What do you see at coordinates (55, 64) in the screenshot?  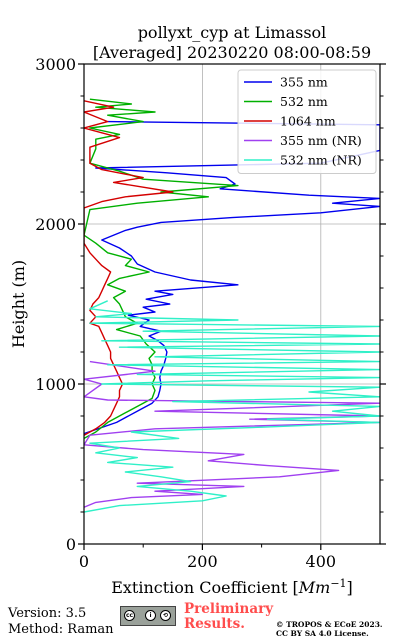 I see `y-tick-label: 3000` at bounding box center [55, 64].